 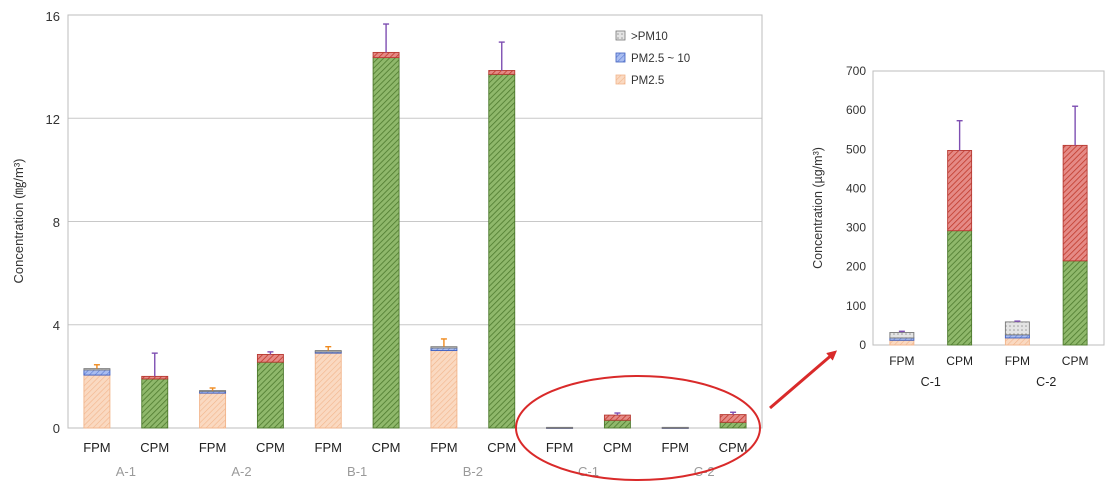 What do you see at coordinates (617, 424) in the screenshot?
I see `bar-main-9-cpm-lower` at bounding box center [617, 424].